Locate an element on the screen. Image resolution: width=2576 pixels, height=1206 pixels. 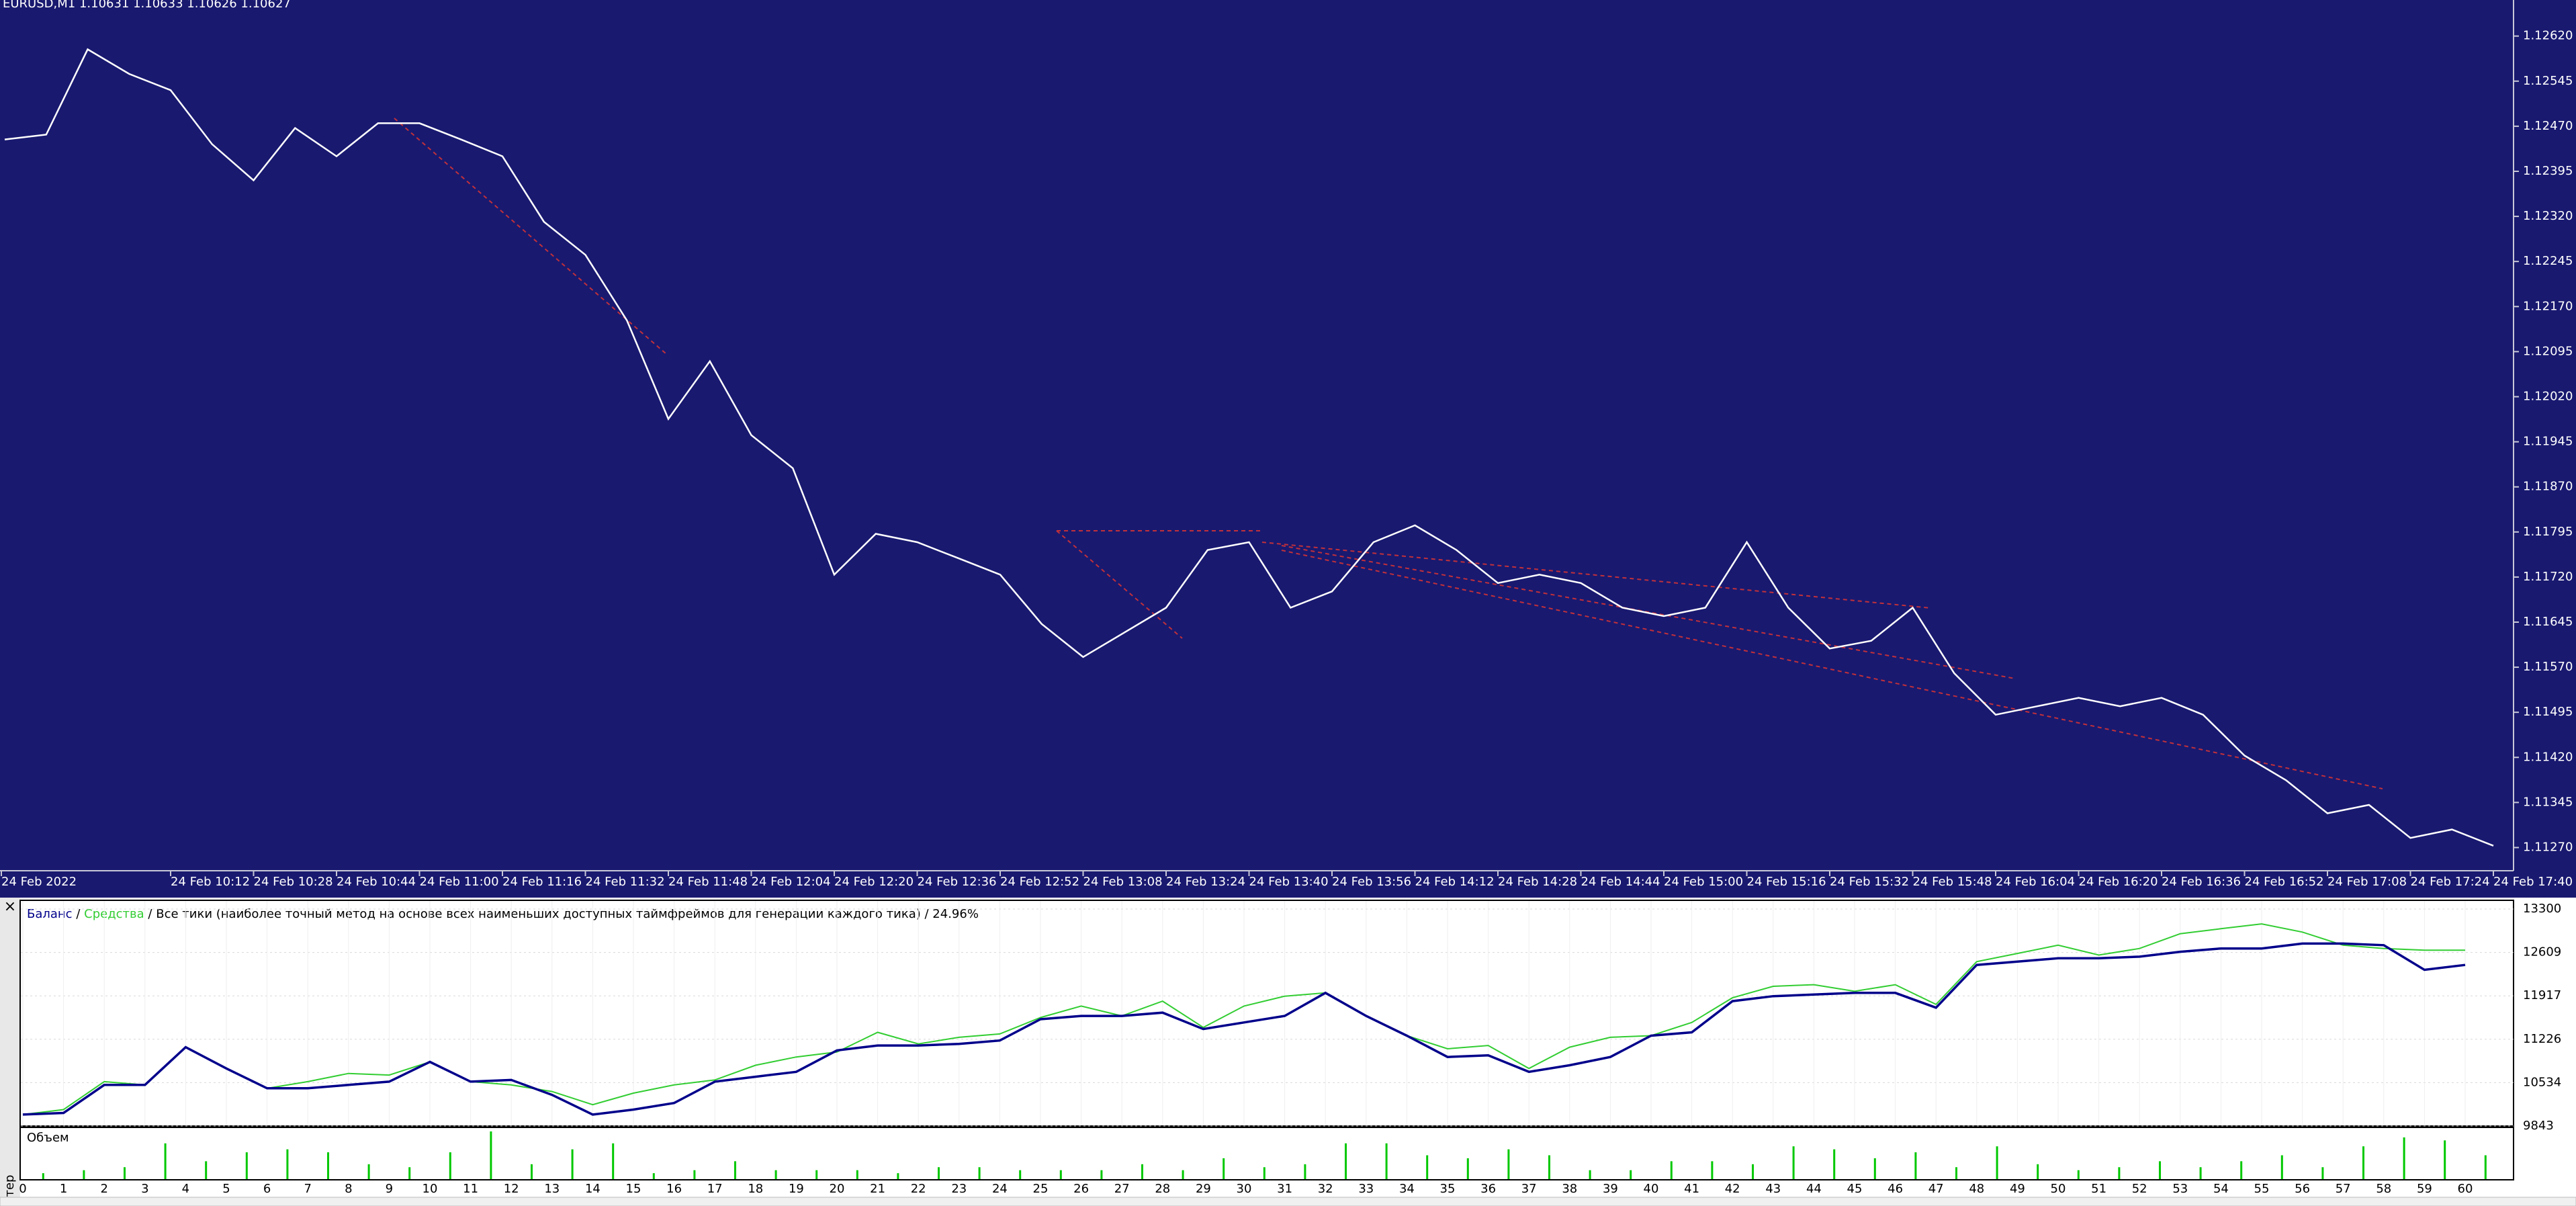
volume-title: Объем is located at coordinates (48, 1138).